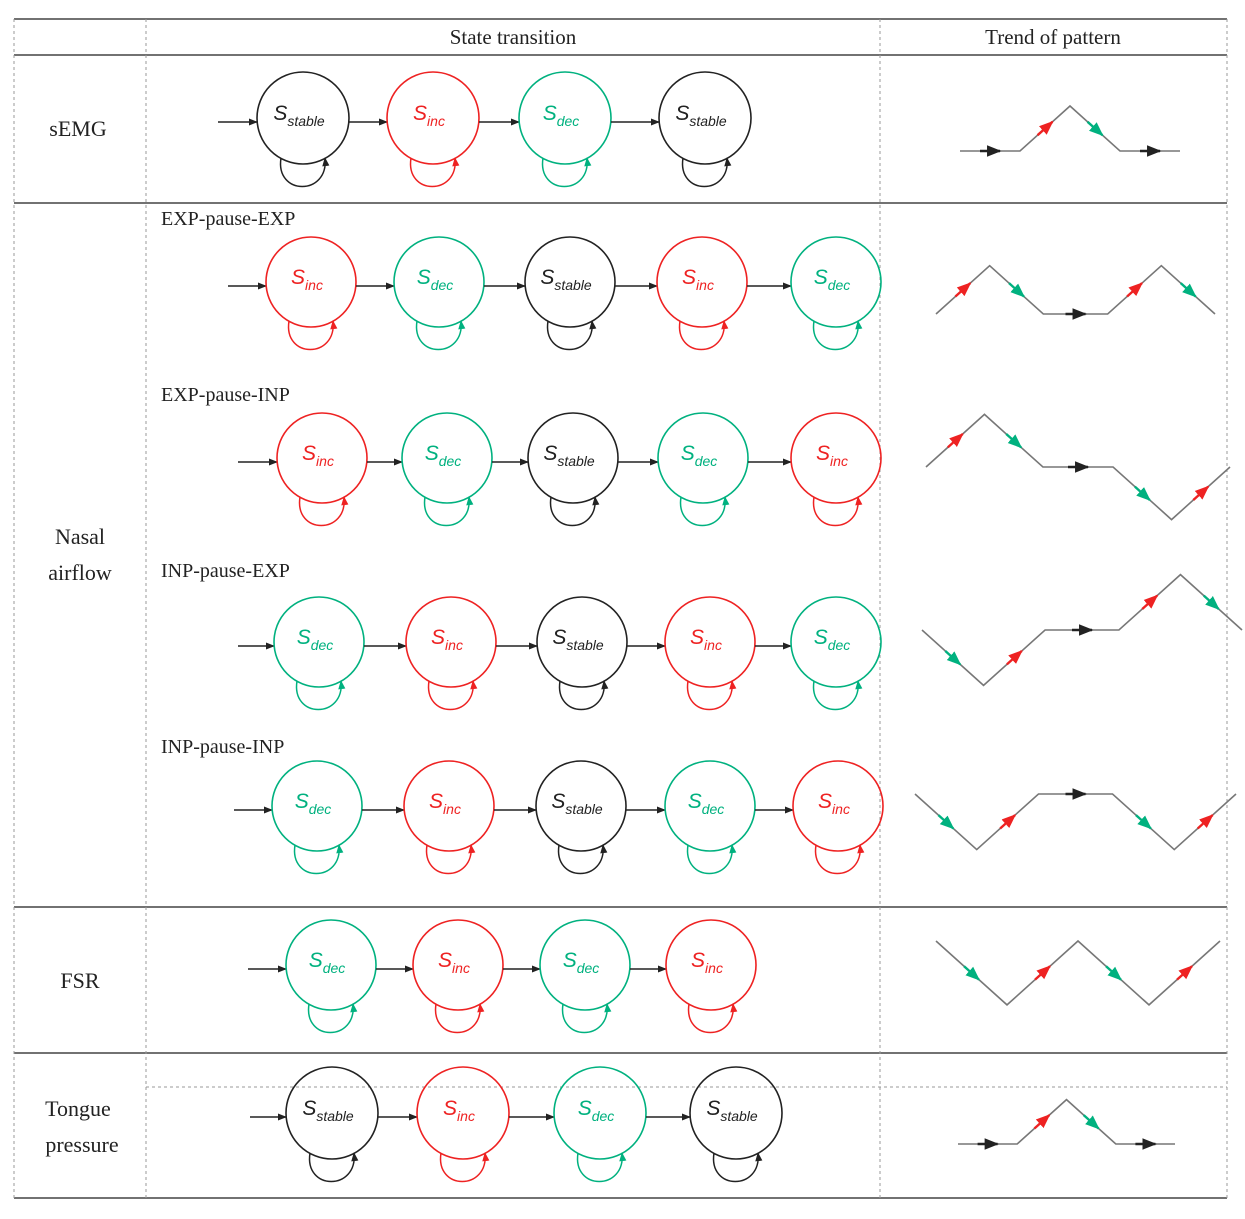 The height and width of the screenshot is (1219, 1245). What do you see at coordinates (79, 980) in the screenshot?
I see `row-label-fsr: FSR` at bounding box center [79, 980].